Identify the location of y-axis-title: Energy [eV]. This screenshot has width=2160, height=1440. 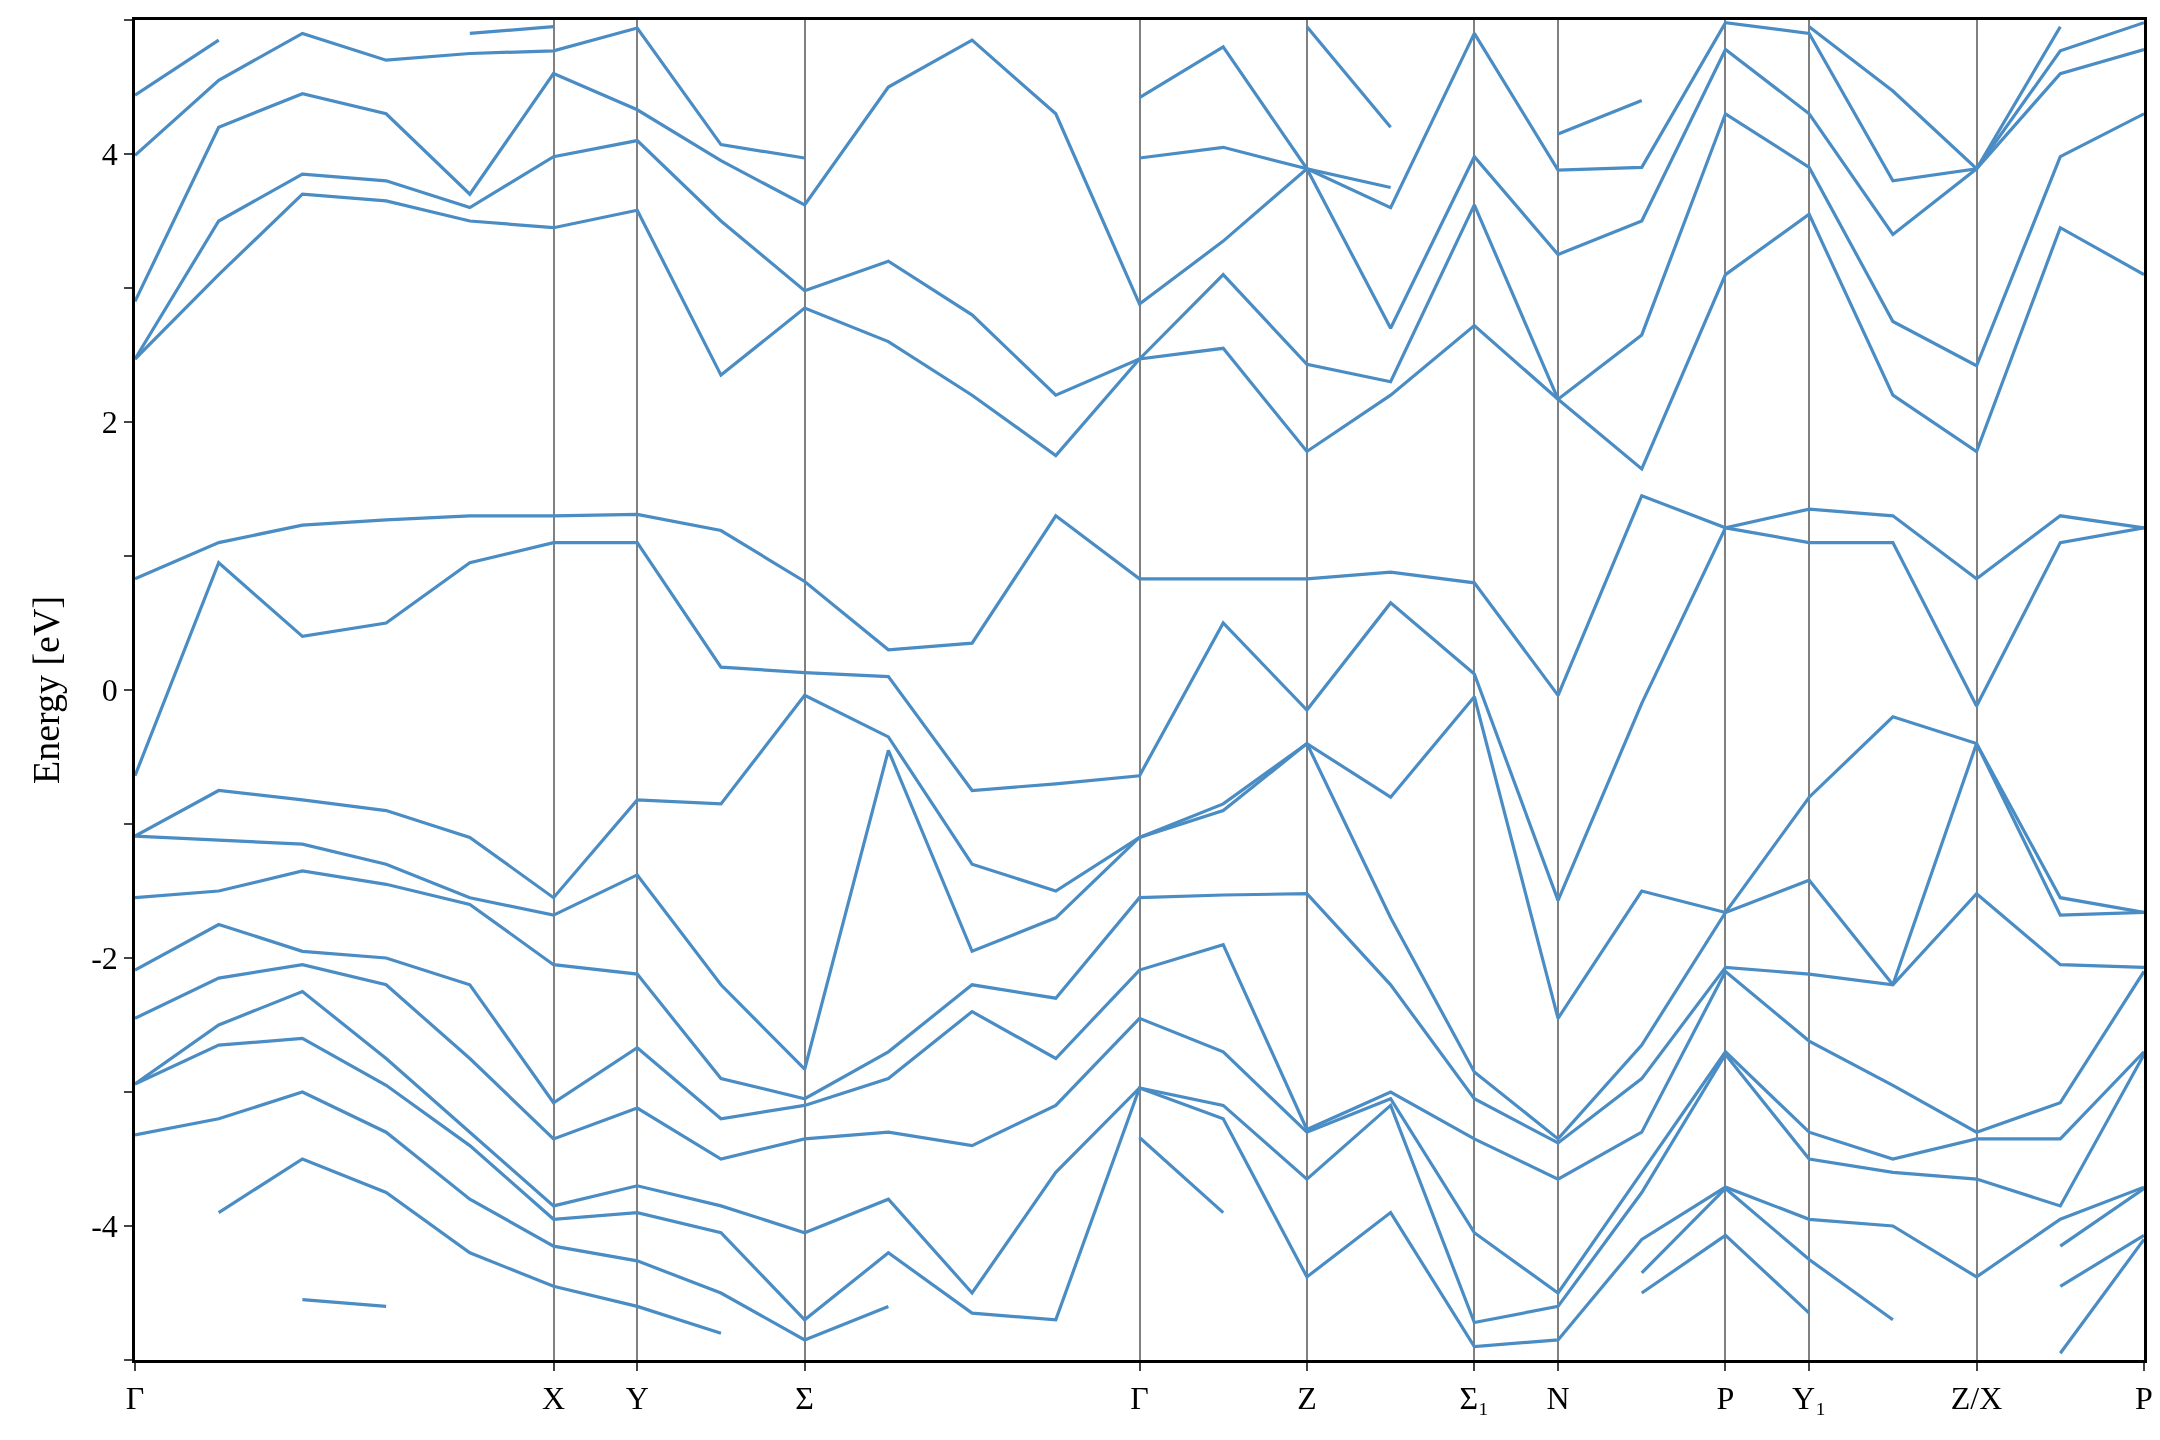
(46, 690).